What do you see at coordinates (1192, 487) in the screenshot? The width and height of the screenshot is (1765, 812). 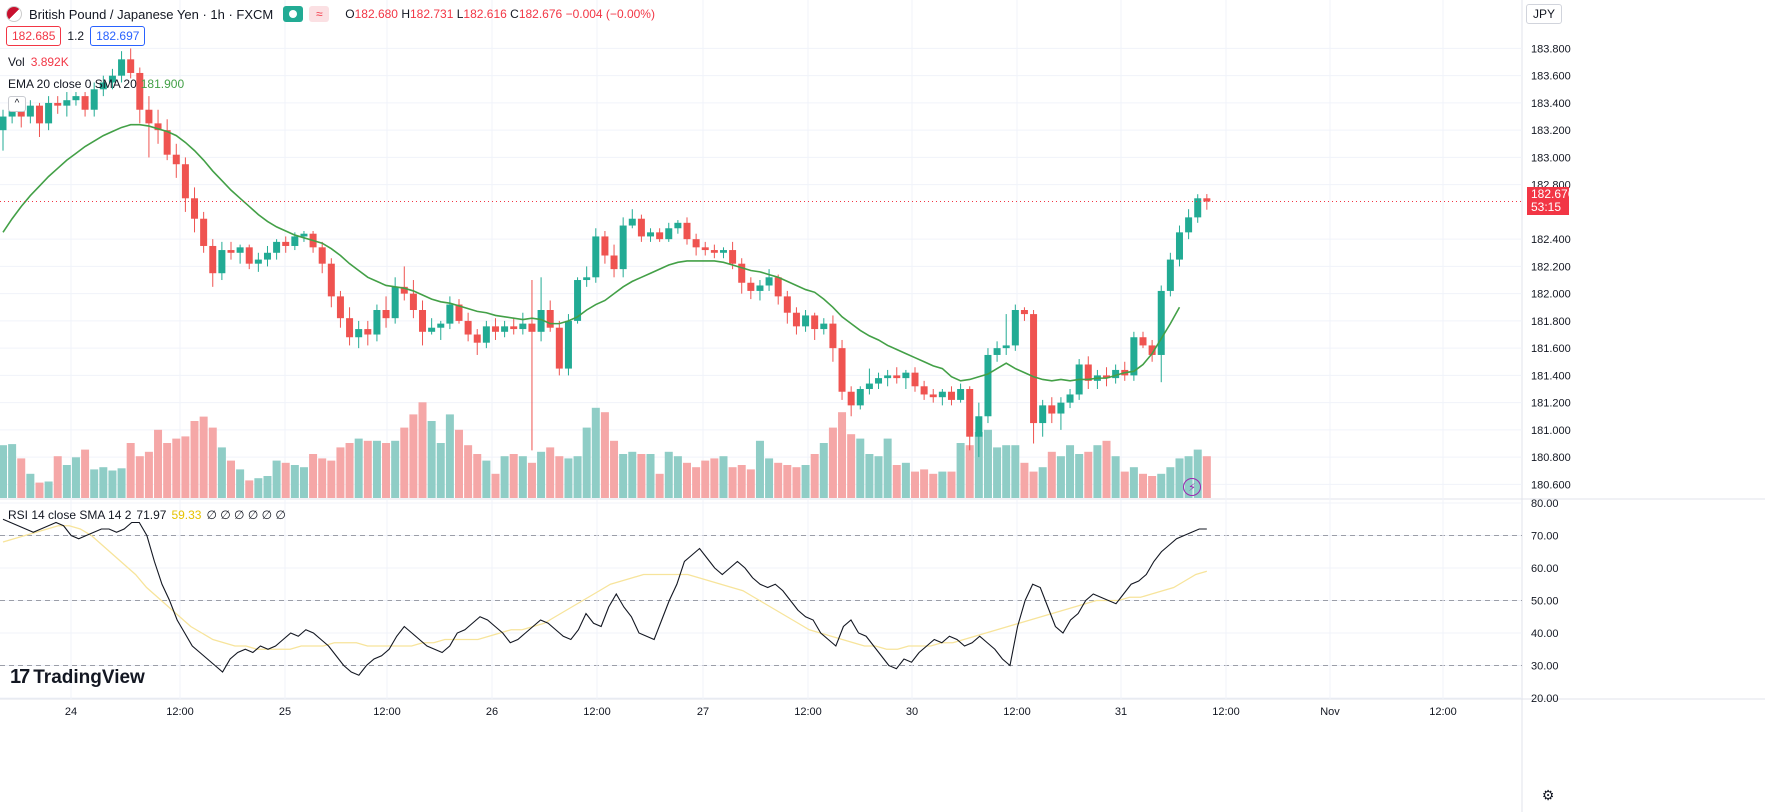 I see `lightning-icon: ⚡` at bounding box center [1192, 487].